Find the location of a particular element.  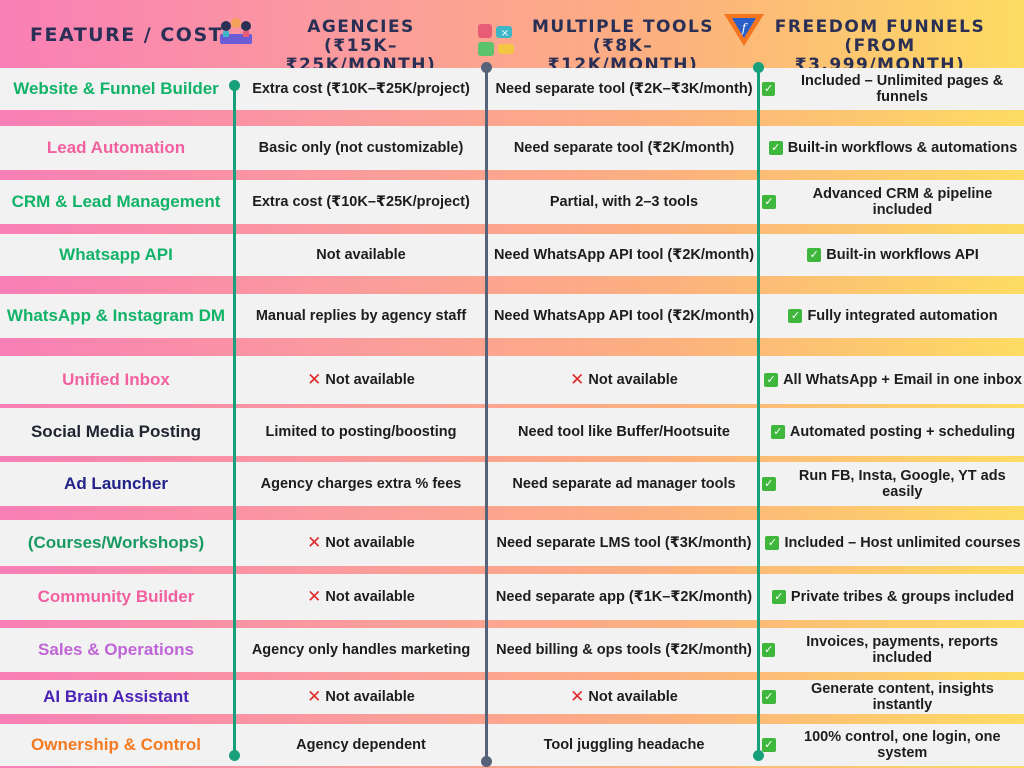

tools-cell-text: Need separate app (₹1K–₹2K/month) is located at coordinates (624, 597).